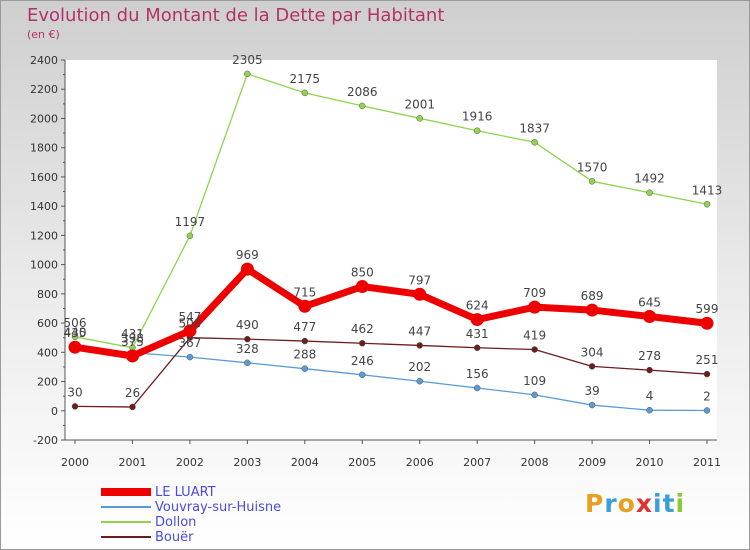 The image size is (750, 550). I want to click on data-label: 624, so click(477, 306).